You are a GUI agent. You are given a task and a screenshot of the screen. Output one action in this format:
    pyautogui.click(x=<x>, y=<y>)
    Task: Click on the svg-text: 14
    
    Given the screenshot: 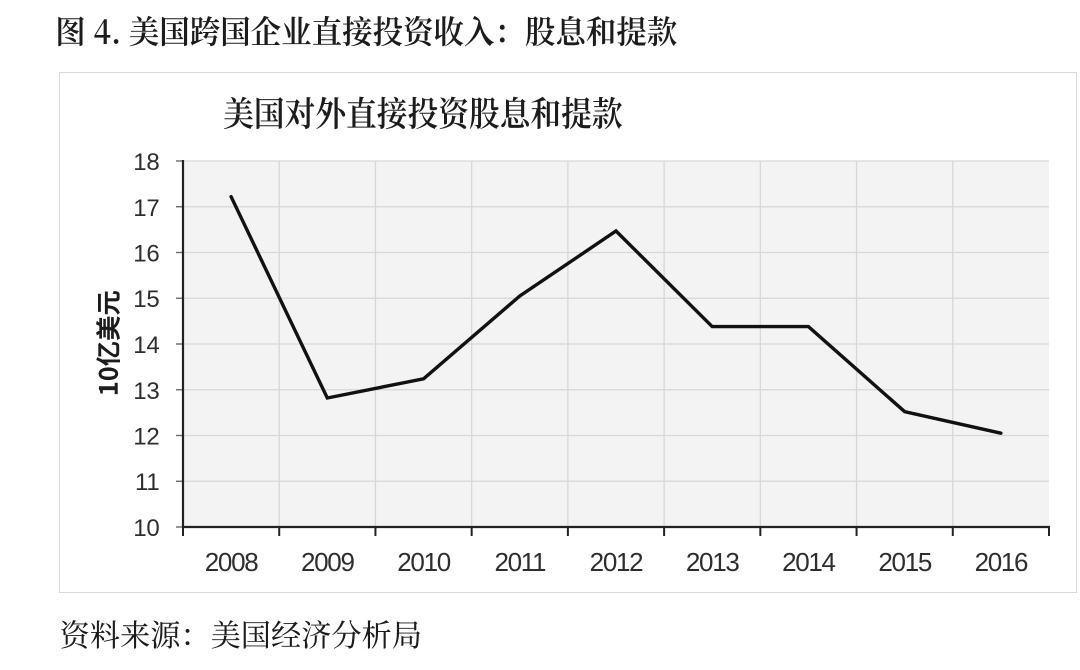 What is the action you would take?
    pyautogui.click(x=146, y=345)
    